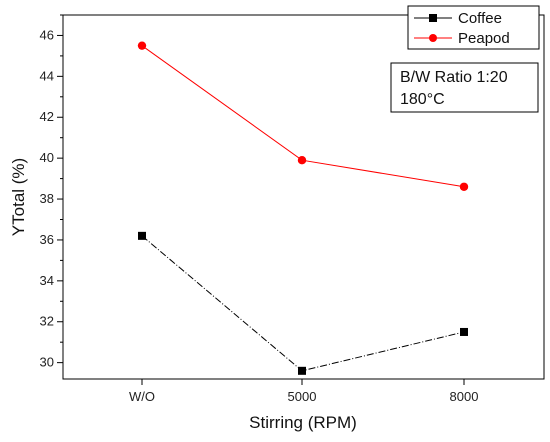 The image size is (550, 442). Describe the element at coordinates (47, 116) in the screenshot. I see `y-tick-label: 42` at that location.